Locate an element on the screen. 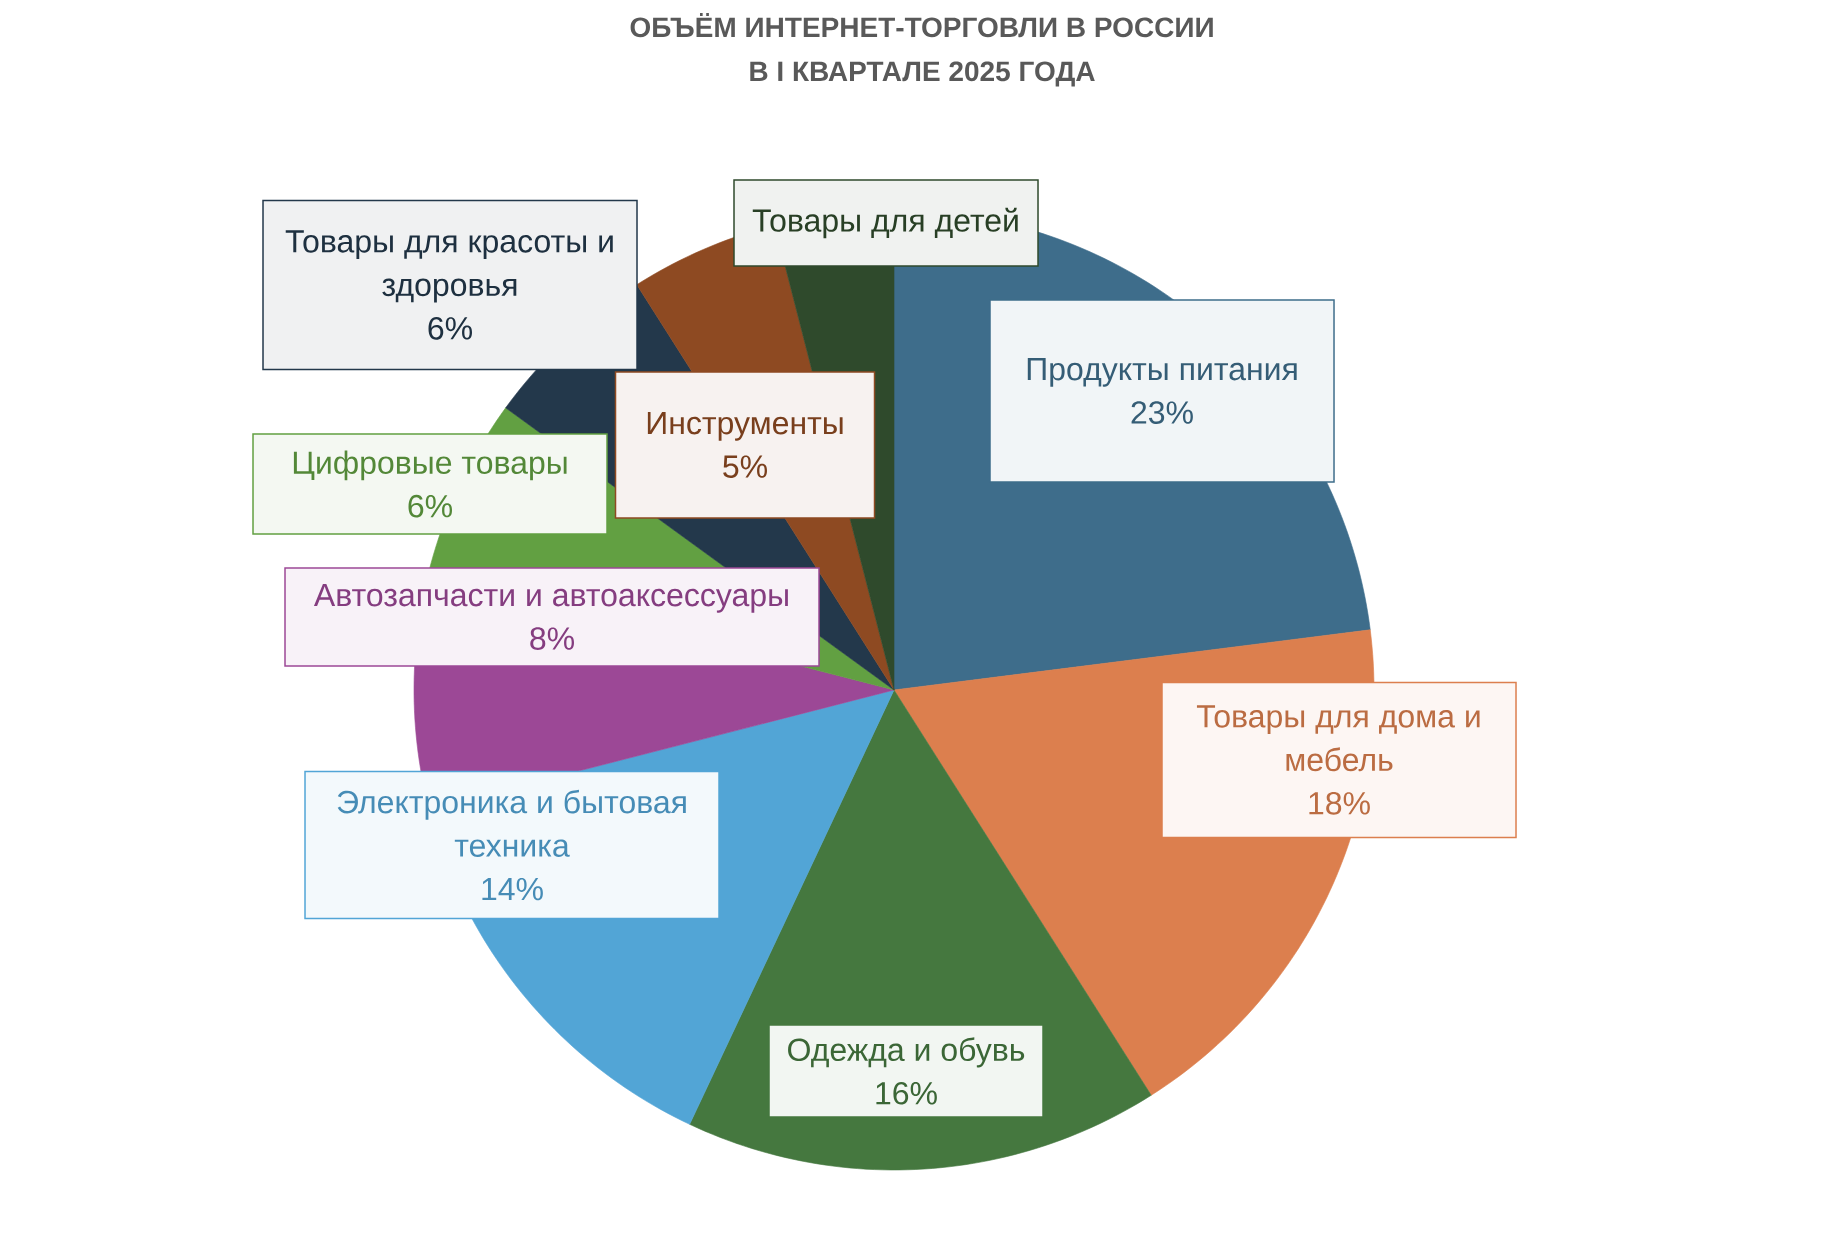 The width and height of the screenshot is (1844, 1242). slice-label: Цифровые товары is located at coordinates (430, 465).